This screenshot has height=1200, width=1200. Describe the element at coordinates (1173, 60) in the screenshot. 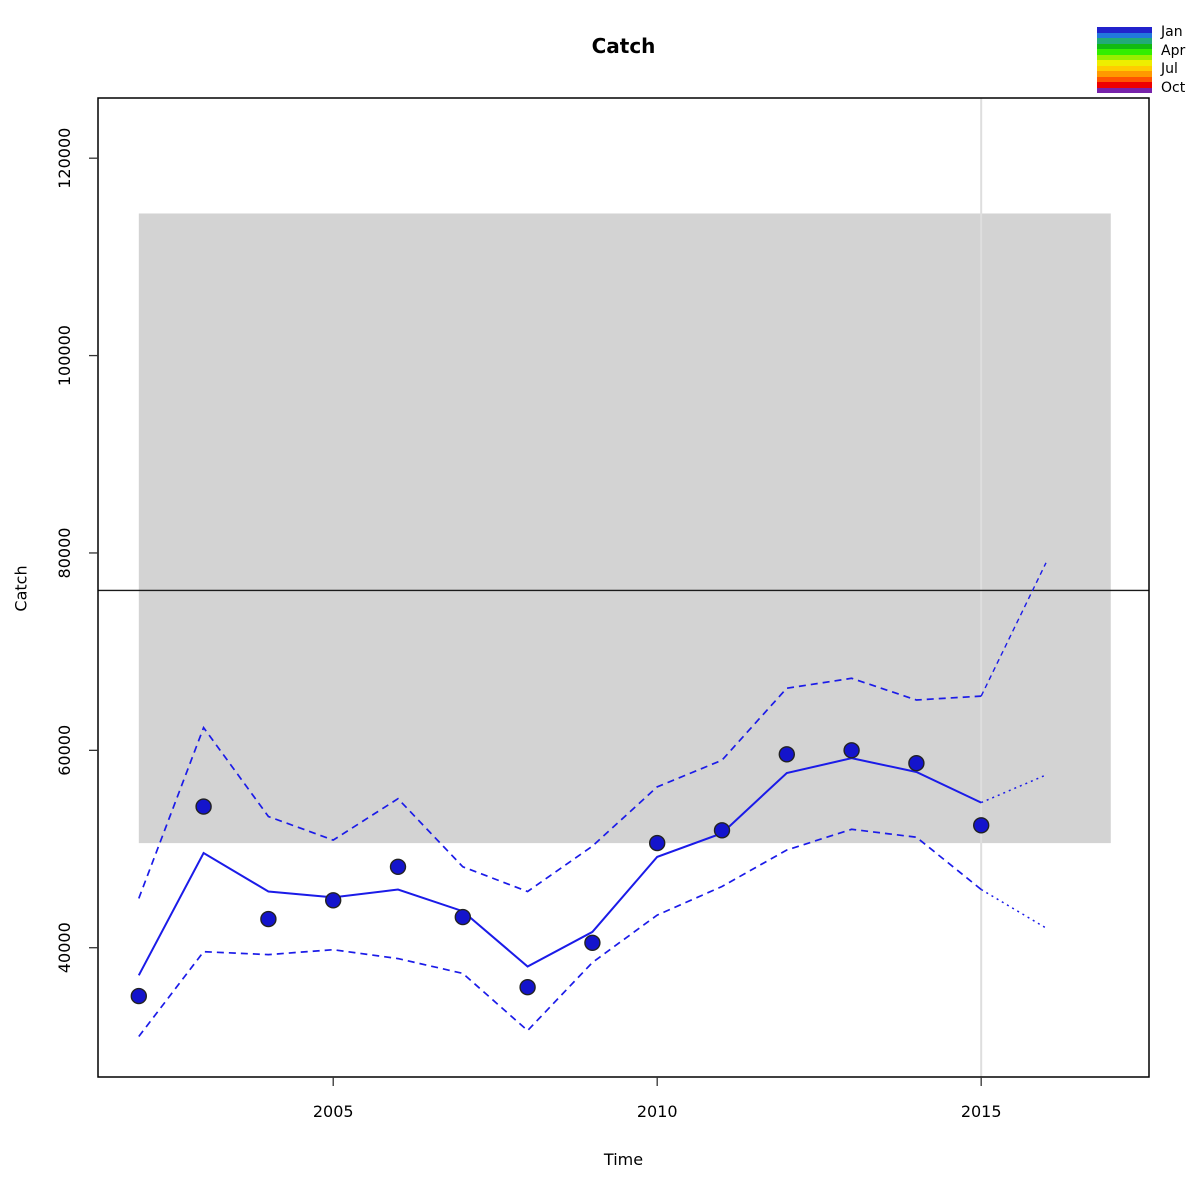

I see `season-legend-labels: Jan Apr Jul Oct` at that location.